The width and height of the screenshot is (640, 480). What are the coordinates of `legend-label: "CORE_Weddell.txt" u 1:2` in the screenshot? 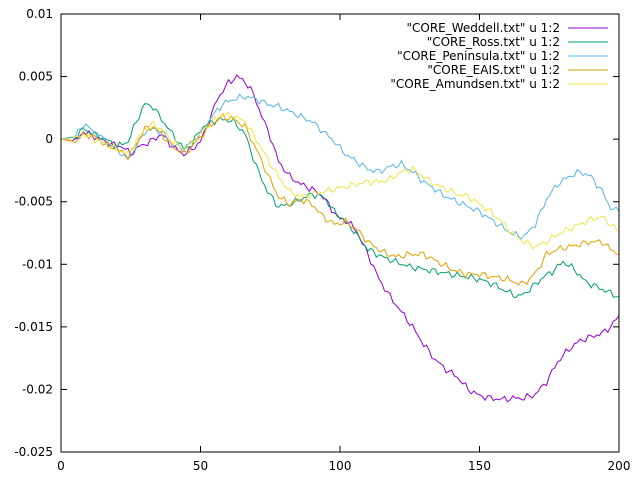 It's located at (484, 28).